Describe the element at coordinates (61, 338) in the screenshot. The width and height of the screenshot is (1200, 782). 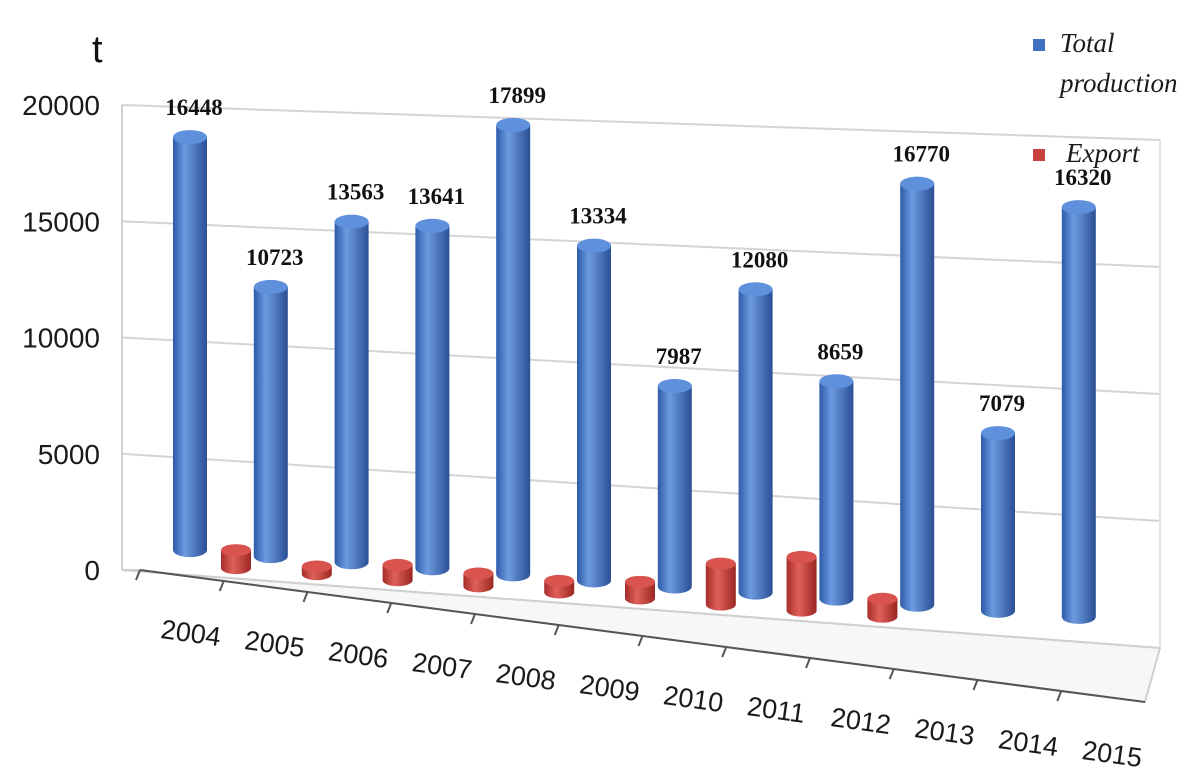
I see `y-tick-label: 10000` at that location.